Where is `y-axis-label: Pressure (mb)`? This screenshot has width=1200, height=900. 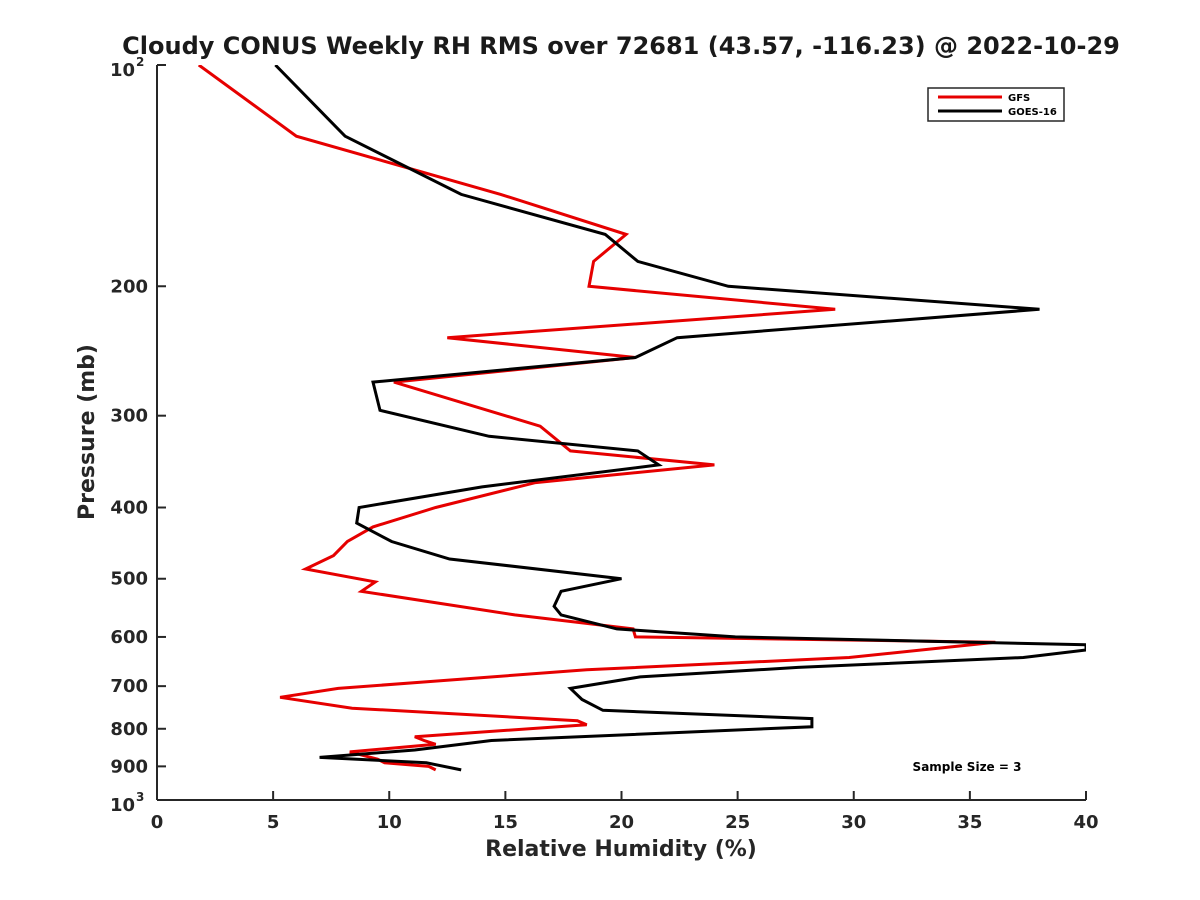
y-axis-label: Pressure (mb) is located at coordinates (87, 432).